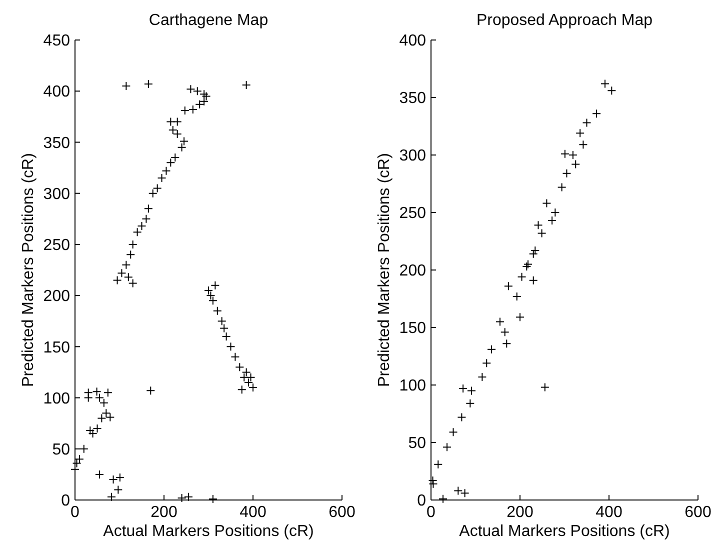  I want to click on chart-title: Proposed Approach Map, so click(564, 20).